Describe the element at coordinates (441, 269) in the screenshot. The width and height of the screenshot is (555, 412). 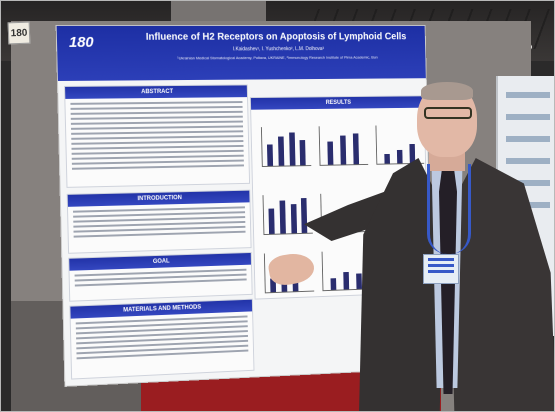
I see `name-badge` at that location.